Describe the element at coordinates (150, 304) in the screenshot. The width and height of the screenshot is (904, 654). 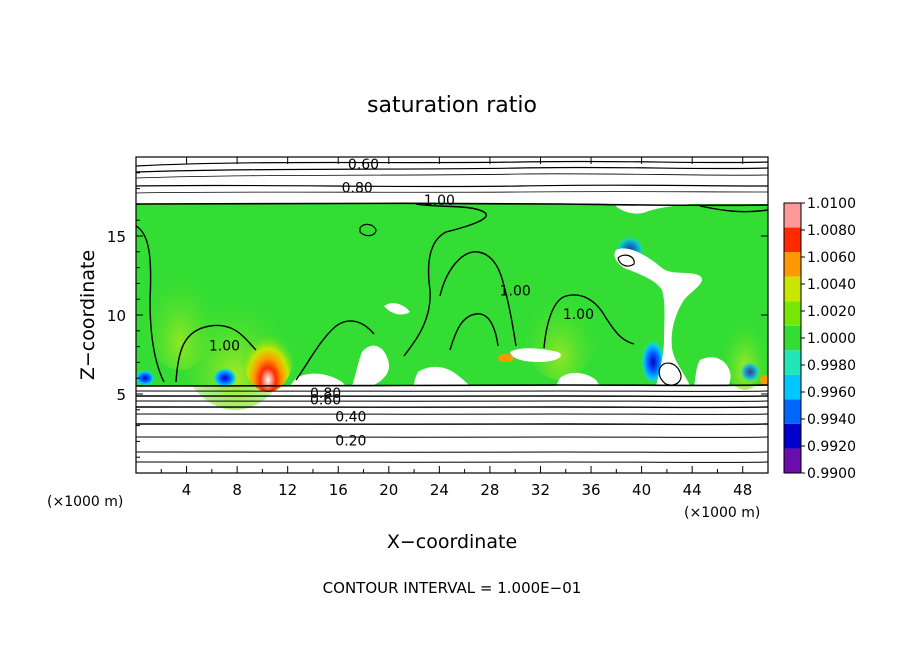
I see `contour-one-b` at that location.